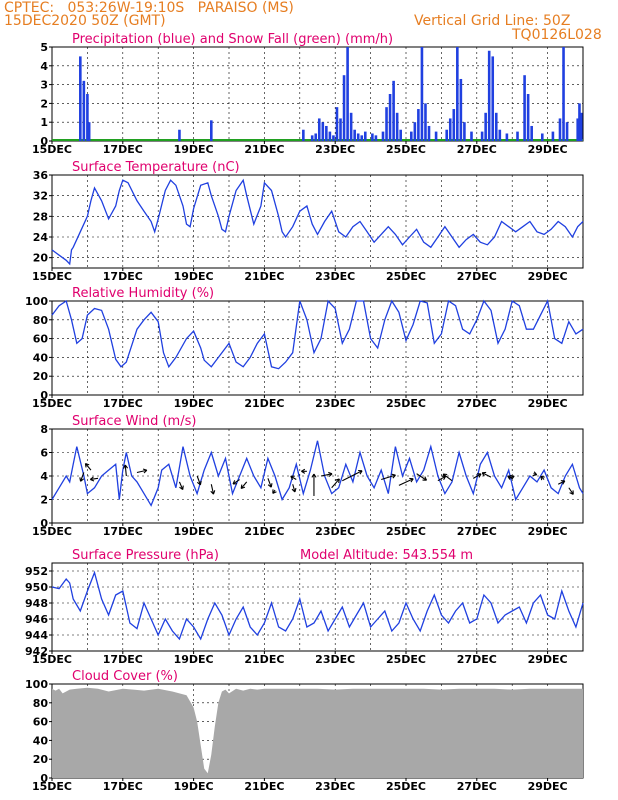  I want to click on series-line, so click(317, 473).